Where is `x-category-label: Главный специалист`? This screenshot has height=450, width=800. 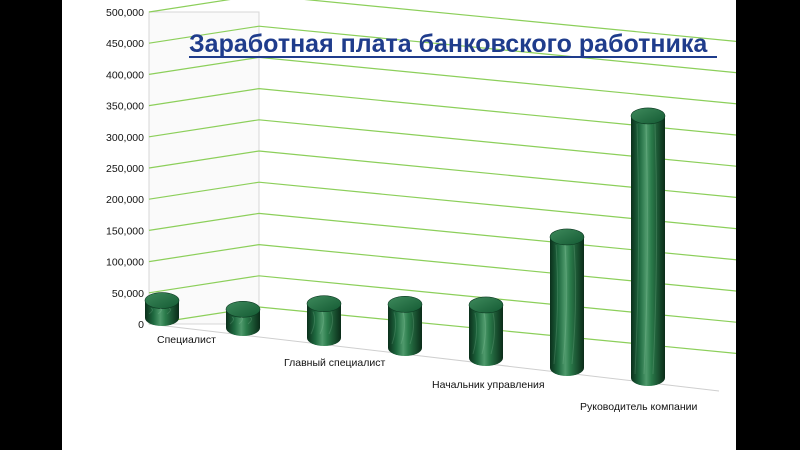
x-category-label: Главный специалист is located at coordinates (335, 363).